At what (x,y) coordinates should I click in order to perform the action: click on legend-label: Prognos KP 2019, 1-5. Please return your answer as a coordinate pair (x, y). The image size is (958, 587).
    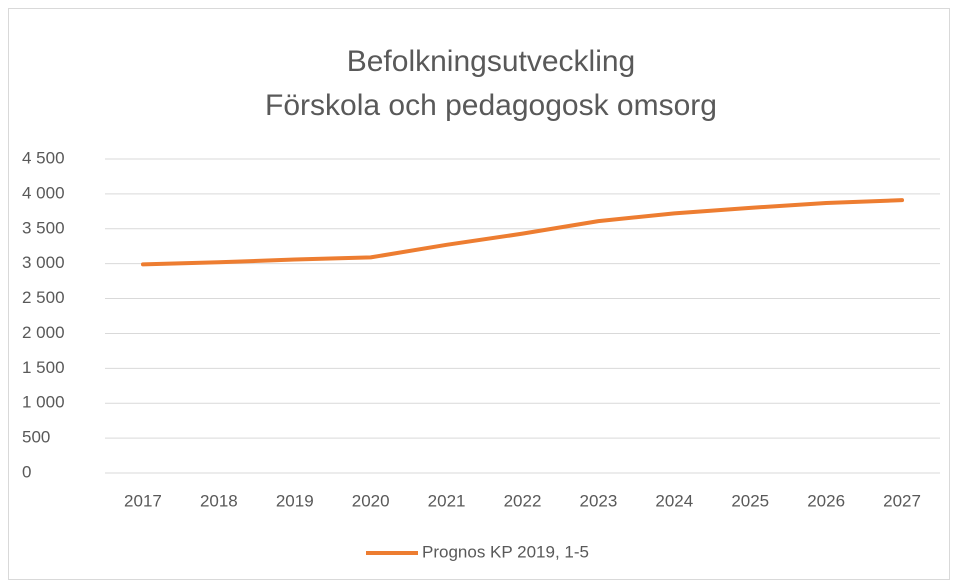
    Looking at the image, I should click on (505, 551).